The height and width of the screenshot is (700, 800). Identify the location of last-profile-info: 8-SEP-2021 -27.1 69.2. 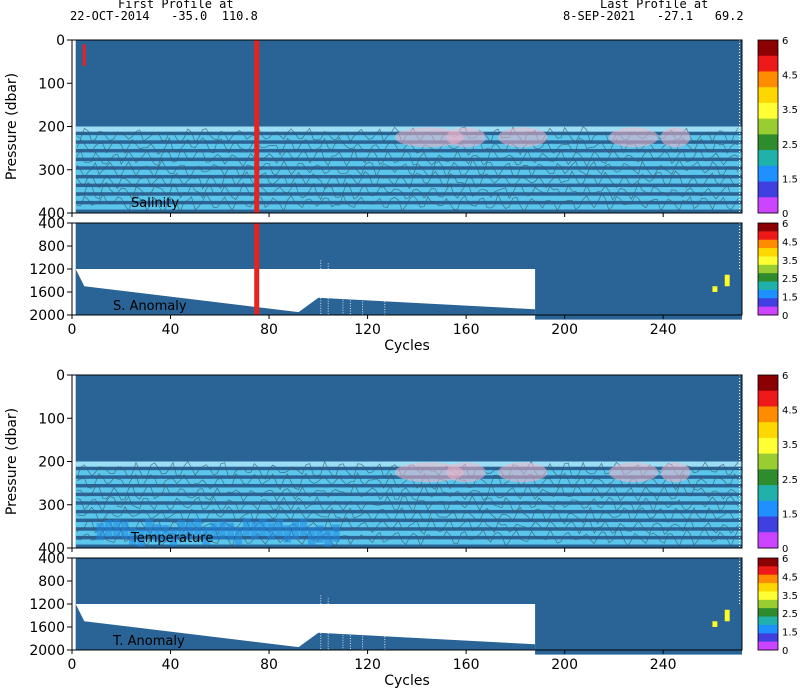
(653, 16).